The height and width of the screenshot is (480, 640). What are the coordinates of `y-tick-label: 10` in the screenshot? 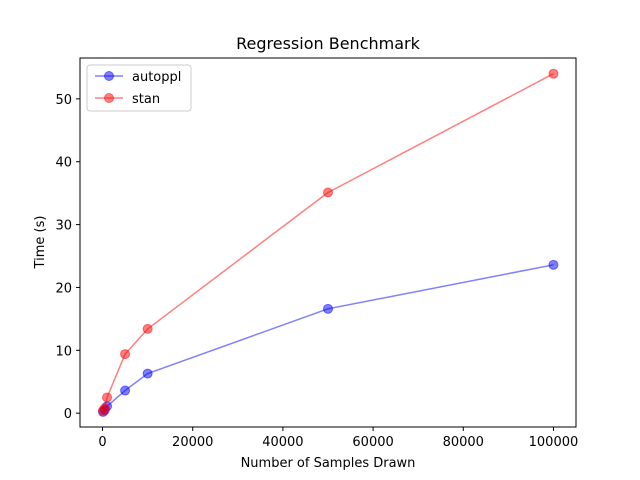 It's located at (63, 351).